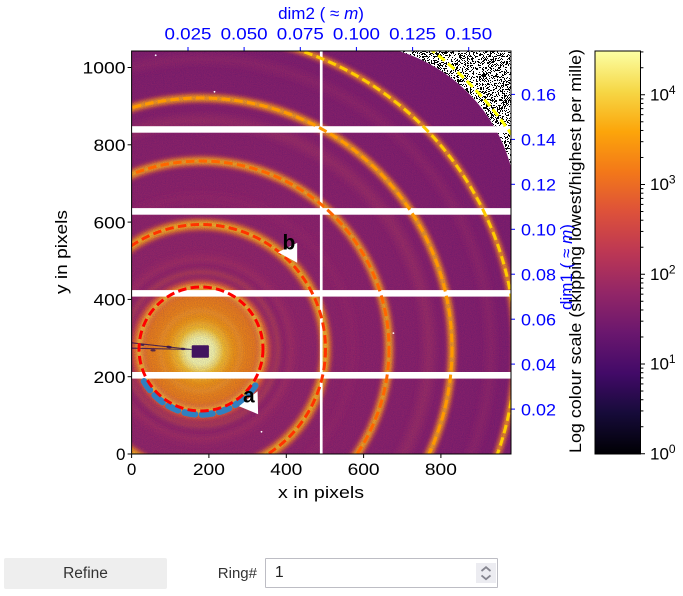  Describe the element at coordinates (663, 453) in the screenshot. I see `svg-text: 10⁰` at that location.